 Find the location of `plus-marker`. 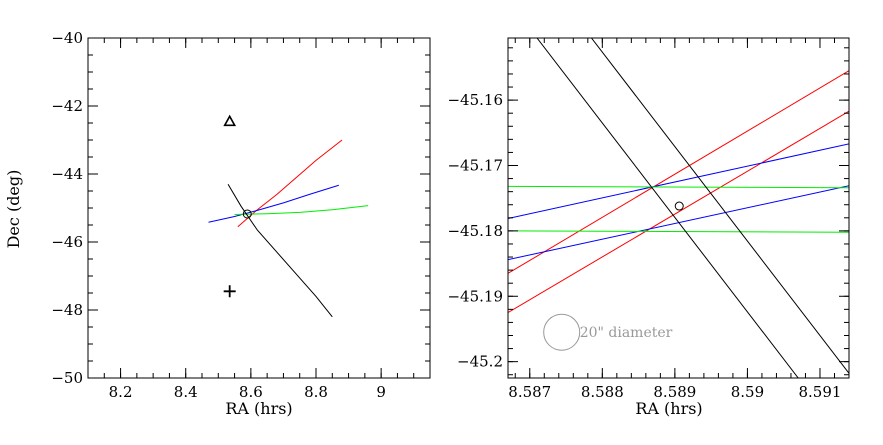

plus-marker is located at coordinates (229, 291).